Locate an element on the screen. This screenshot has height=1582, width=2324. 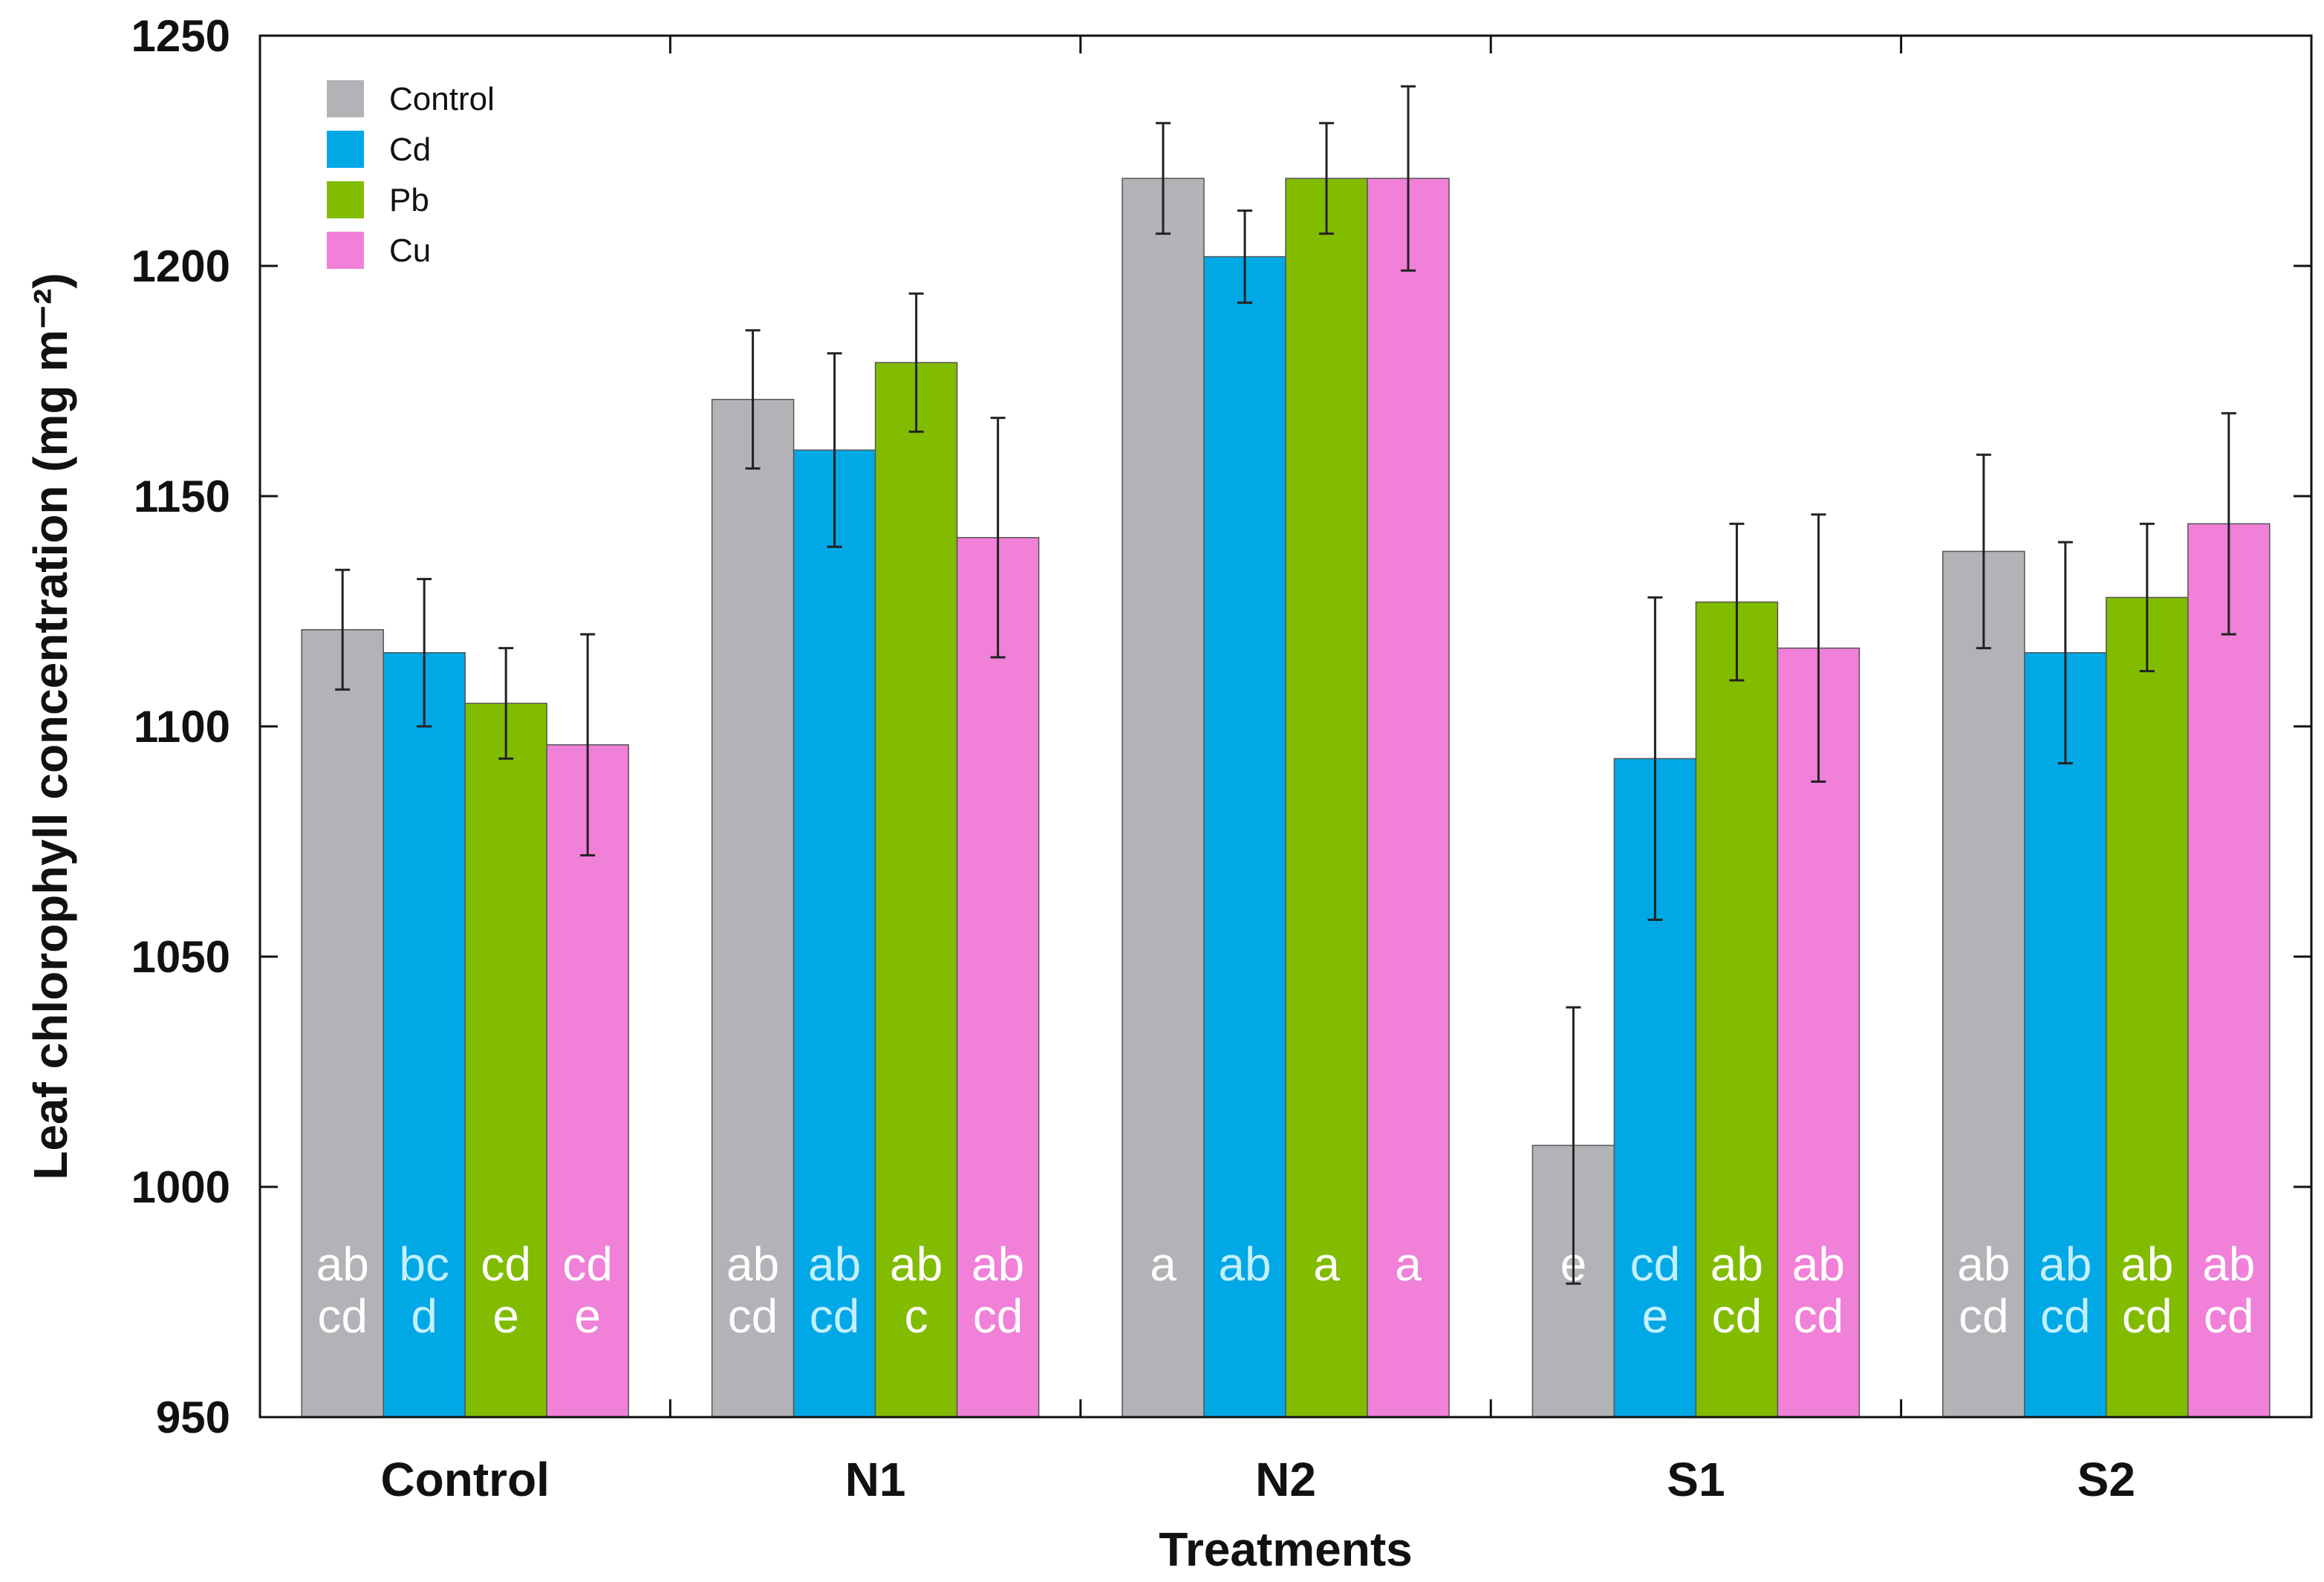
bar-cd-s2 is located at coordinates (2065, 1035).